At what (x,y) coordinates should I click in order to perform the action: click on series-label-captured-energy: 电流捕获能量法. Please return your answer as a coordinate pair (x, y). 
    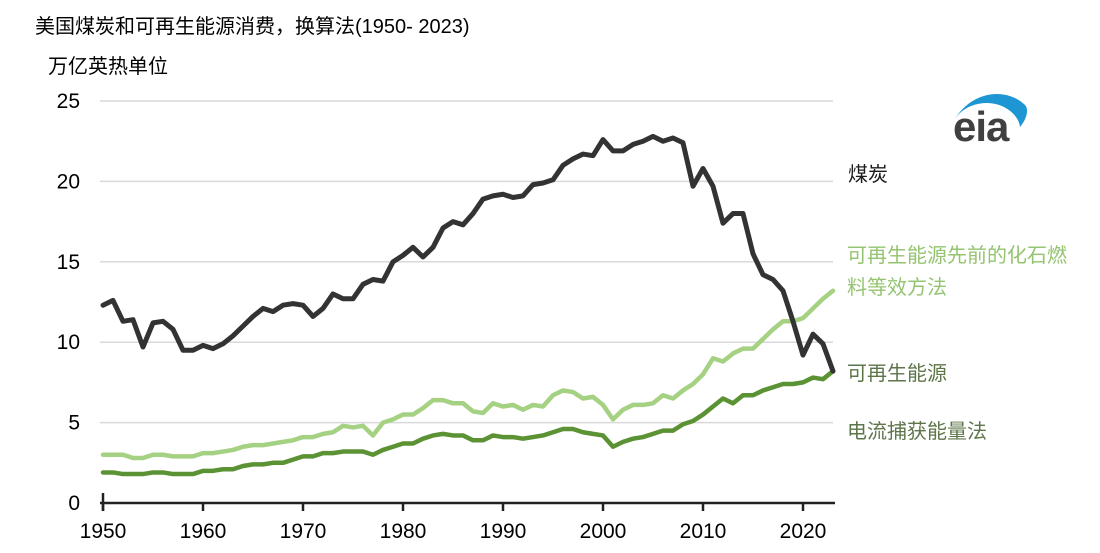
    Looking at the image, I should click on (917, 432).